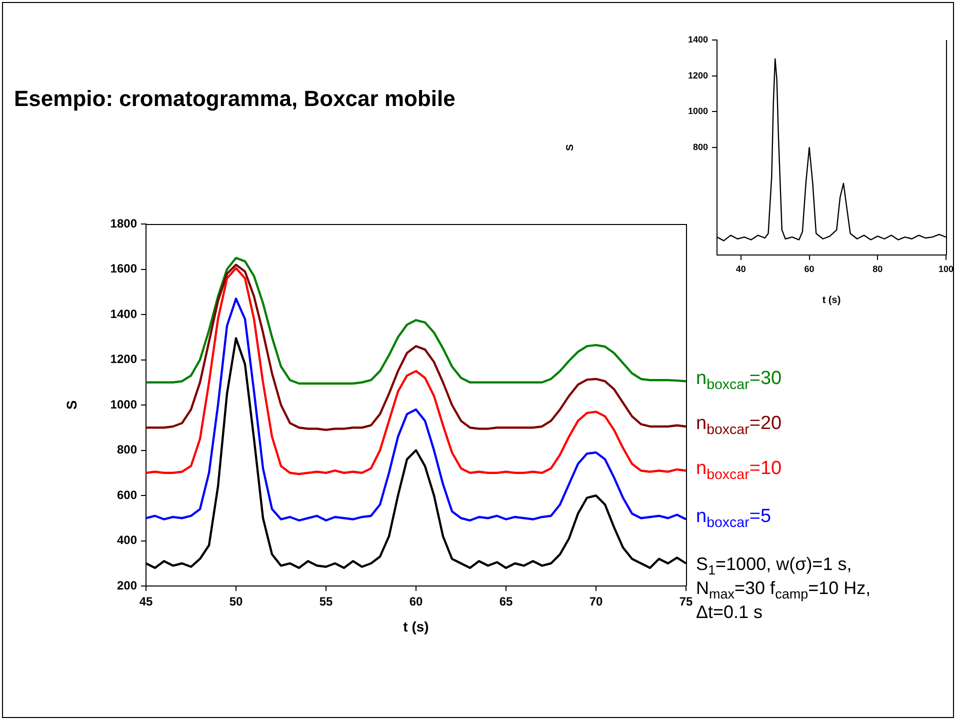 The height and width of the screenshot is (722, 958). I want to click on series-label: n$_{boxcar}$=10, so click(739, 470).